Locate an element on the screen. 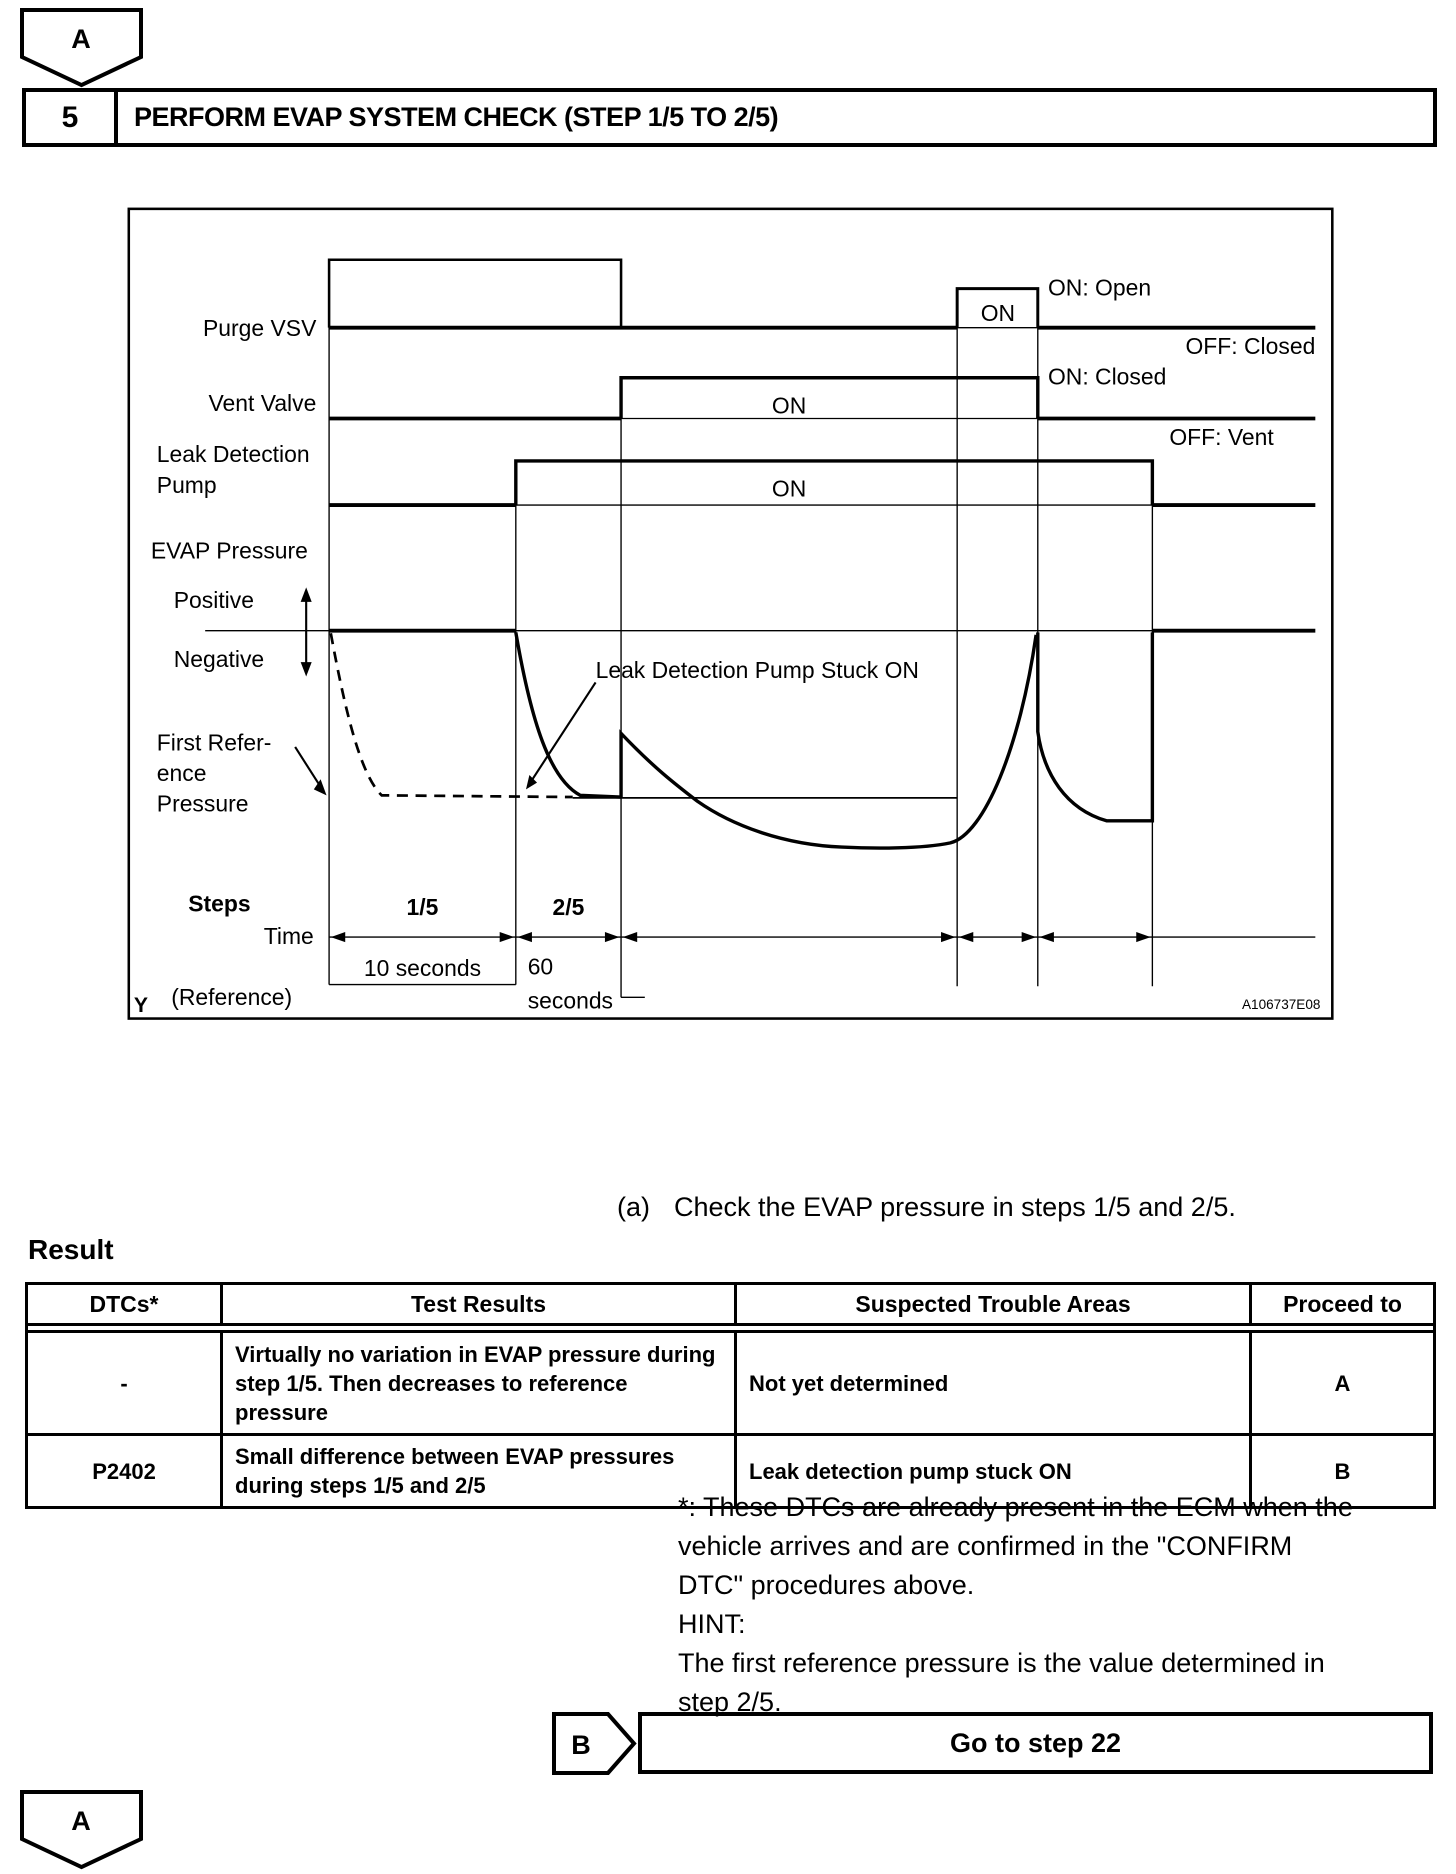  flow-connector-bottom: A is located at coordinates (81, 1830).